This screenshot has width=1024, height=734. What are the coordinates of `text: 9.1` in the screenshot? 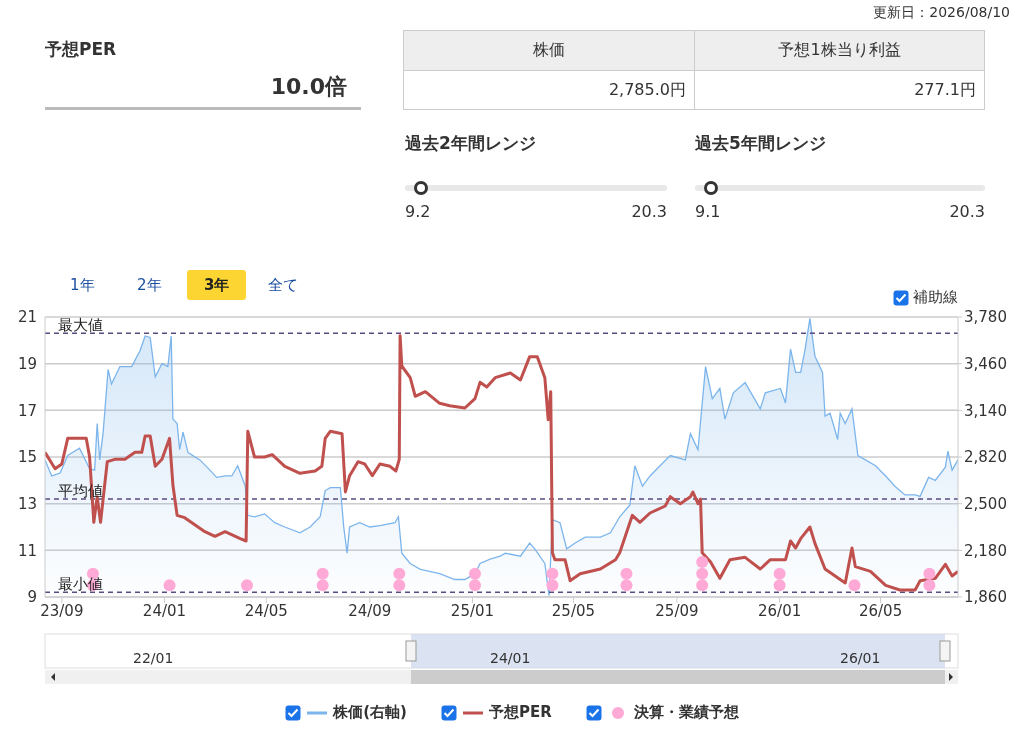 It's located at (708, 211).